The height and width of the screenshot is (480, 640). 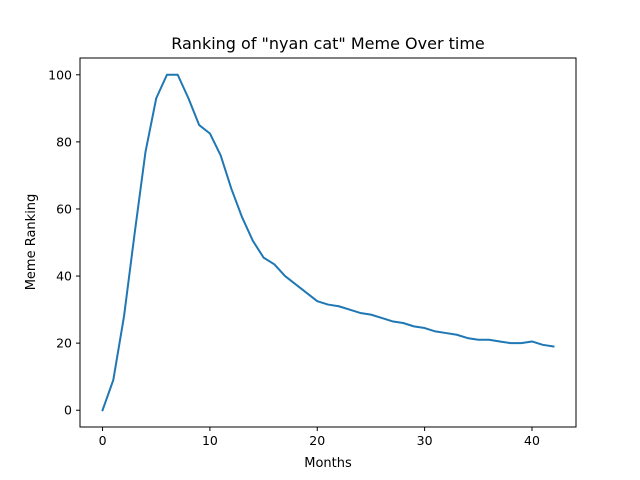 I want to click on y-tick-label: 100, so click(x=60, y=74).